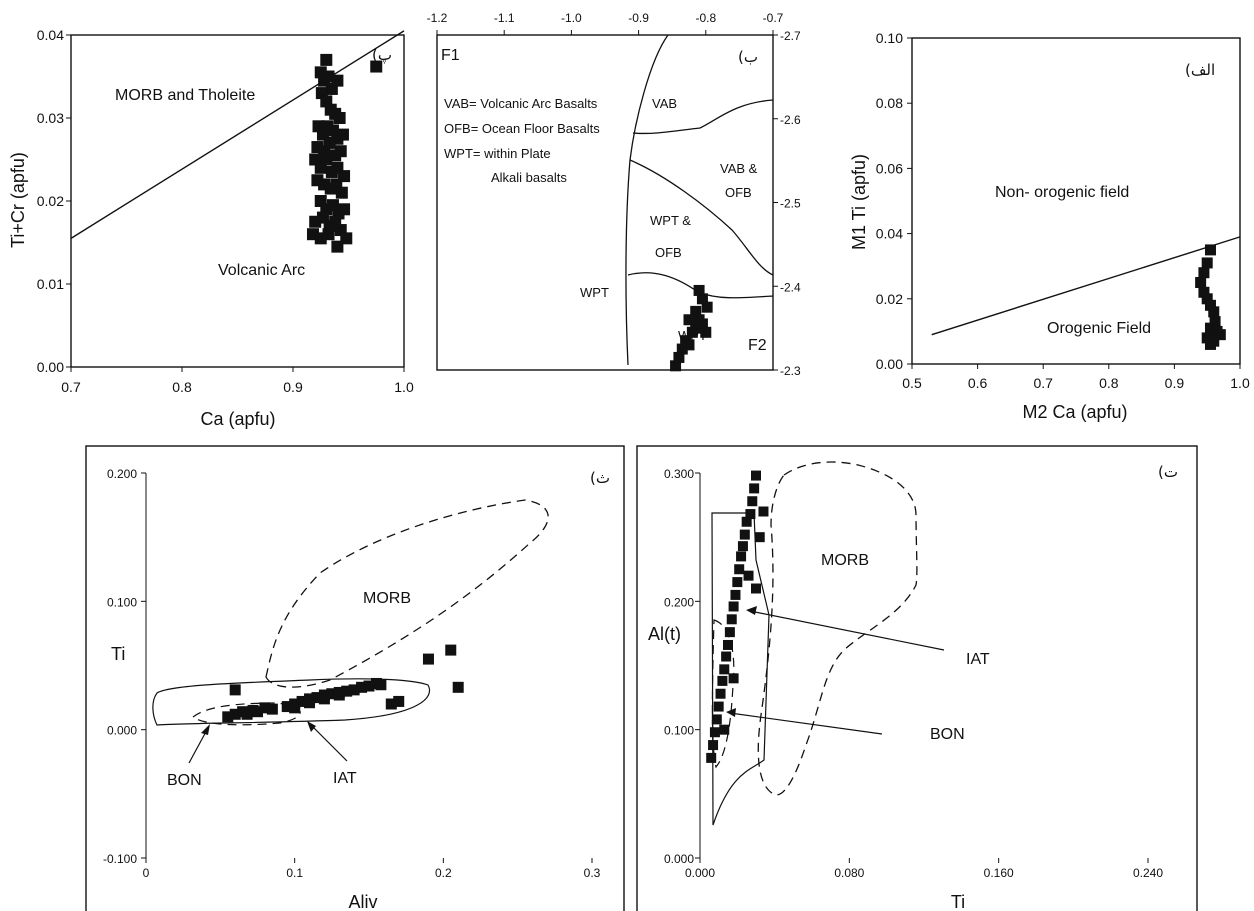 Image resolution: width=1254 pixels, height=911 pixels. I want to click on x-axis-title: M2 Ca (apfu), so click(1074, 412).